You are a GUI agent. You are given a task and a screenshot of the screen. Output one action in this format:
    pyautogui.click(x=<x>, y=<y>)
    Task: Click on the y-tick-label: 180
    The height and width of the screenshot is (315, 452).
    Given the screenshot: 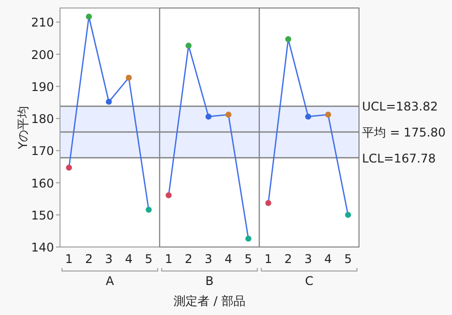 What is the action you would take?
    pyautogui.click(x=42, y=119)
    